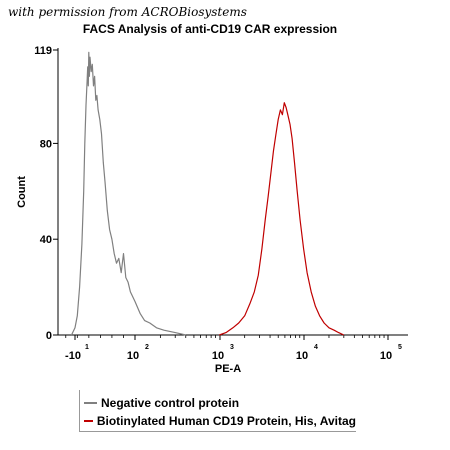  Describe the element at coordinates (49, 336) in the screenshot. I see `y-tick-label-0: 0` at that location.